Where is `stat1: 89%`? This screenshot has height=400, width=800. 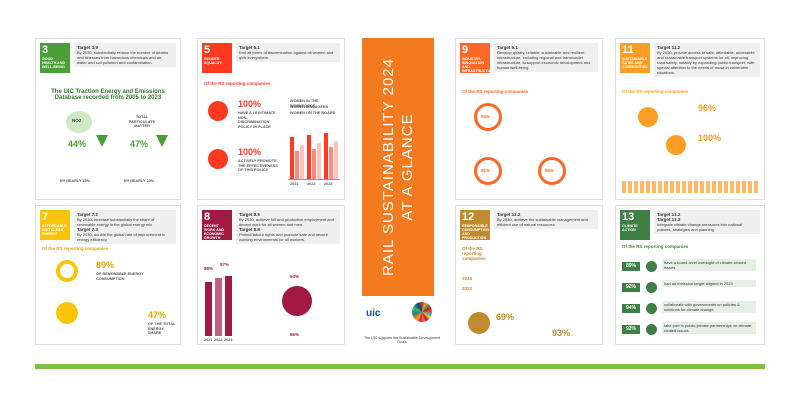 stat1: 89% is located at coordinates (105, 265).